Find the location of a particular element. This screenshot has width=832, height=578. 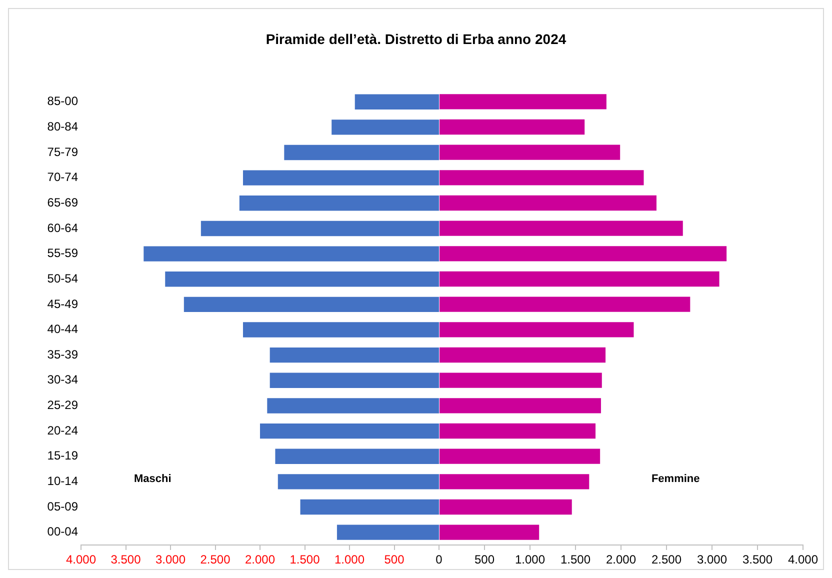

y-tick-label: 30-34 is located at coordinates (62, 379).